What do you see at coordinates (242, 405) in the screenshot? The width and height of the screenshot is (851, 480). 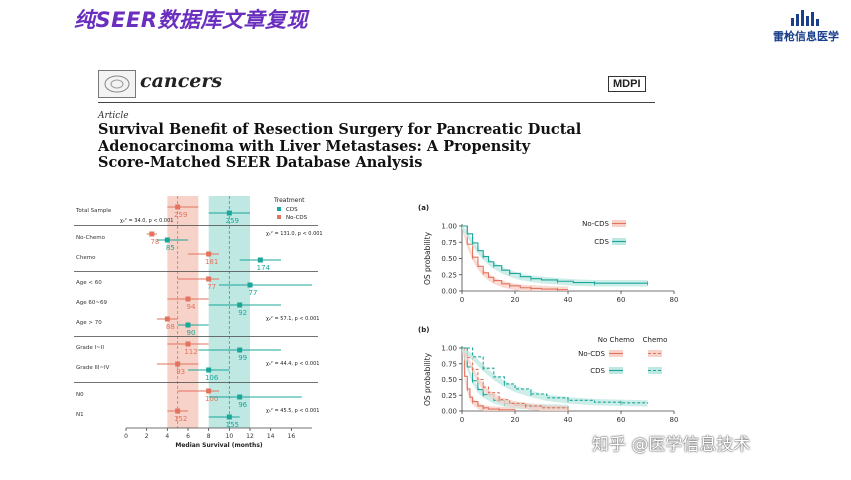 I see `cds-count: 96` at bounding box center [242, 405].